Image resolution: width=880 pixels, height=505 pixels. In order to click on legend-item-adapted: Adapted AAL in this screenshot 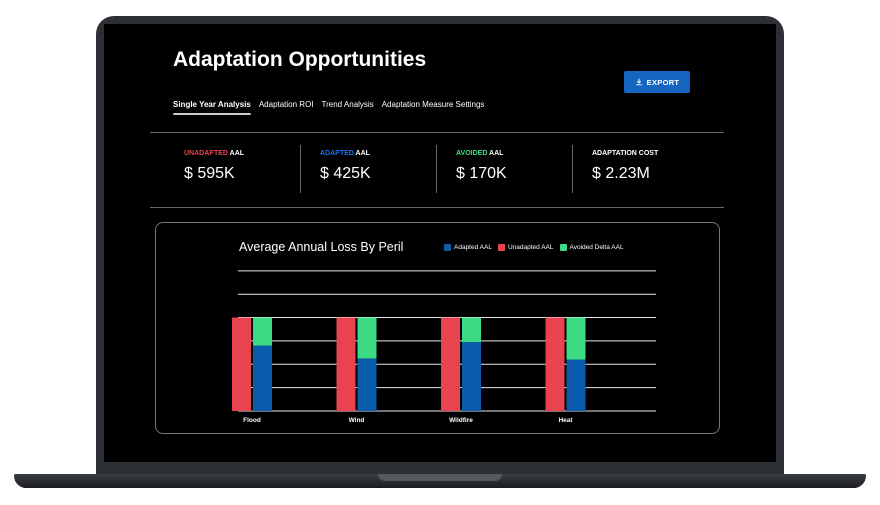, I will do `click(468, 247)`.